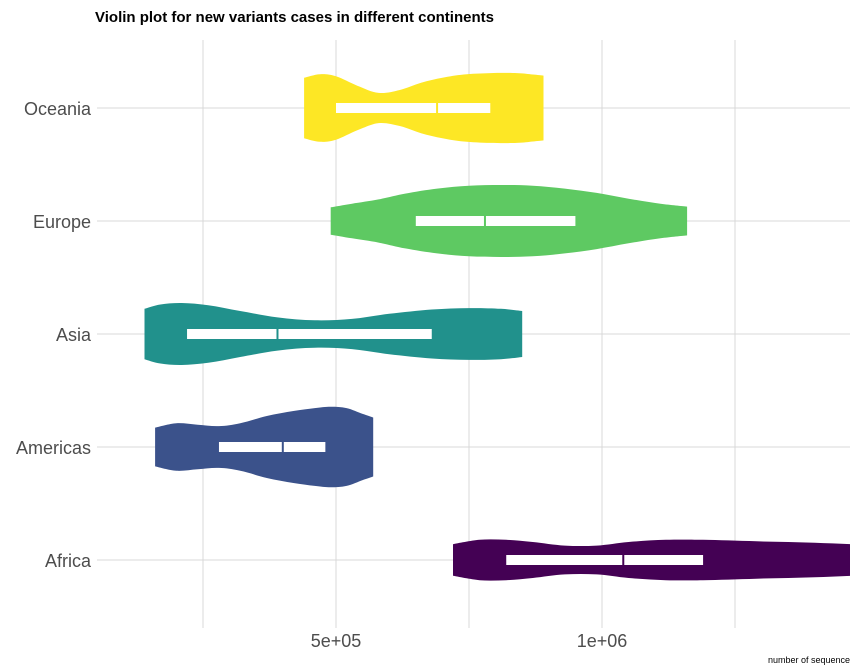  Describe the element at coordinates (54, 335) in the screenshot. I see `y-tick-labels: Oceania Europe Asia Americas Africa` at that location.